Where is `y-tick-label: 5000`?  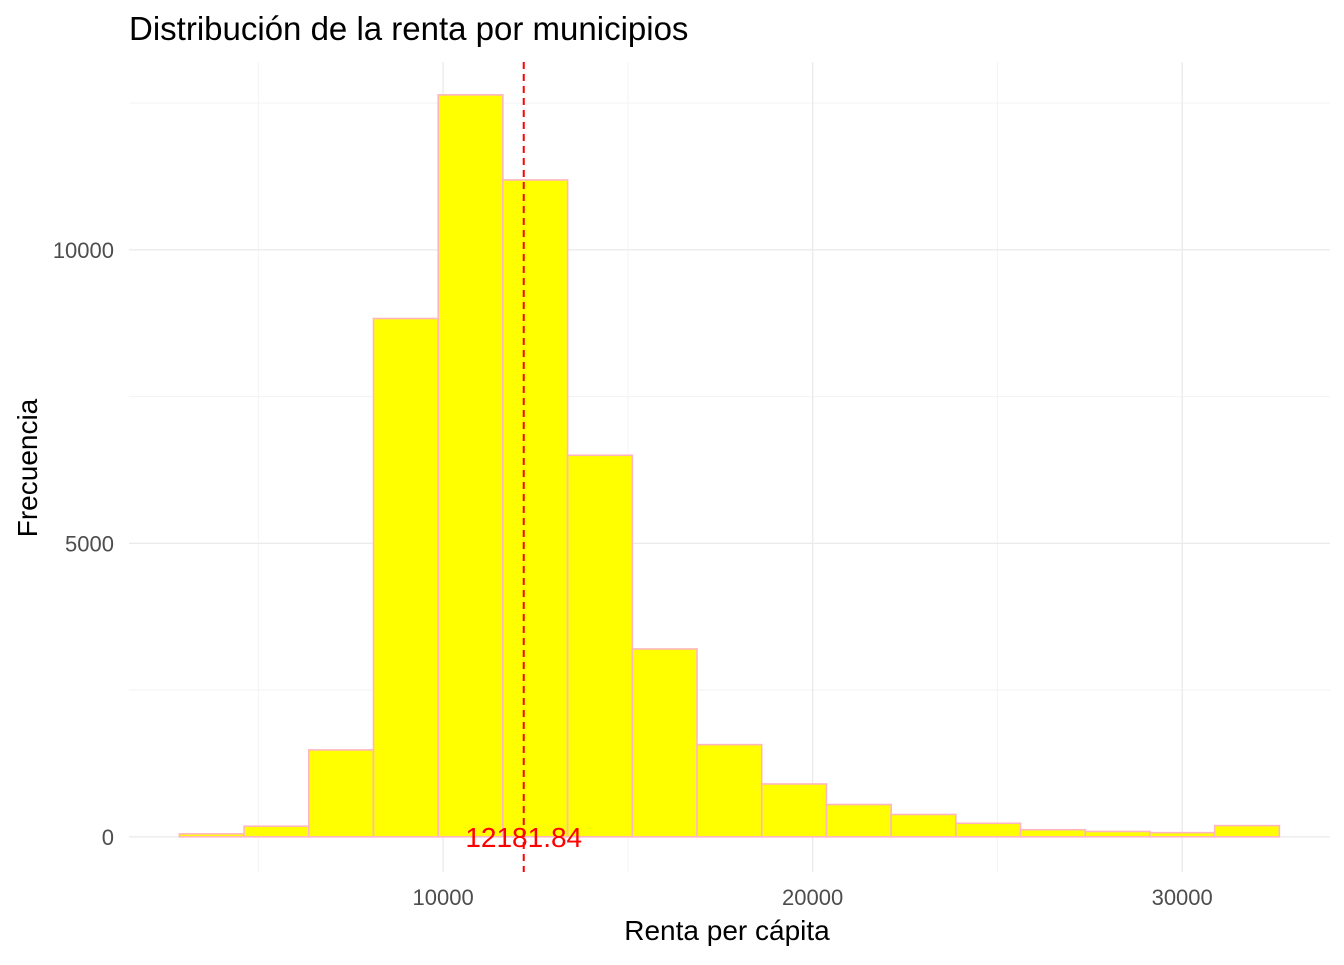
y-tick-label: 5000 is located at coordinates (89, 543).